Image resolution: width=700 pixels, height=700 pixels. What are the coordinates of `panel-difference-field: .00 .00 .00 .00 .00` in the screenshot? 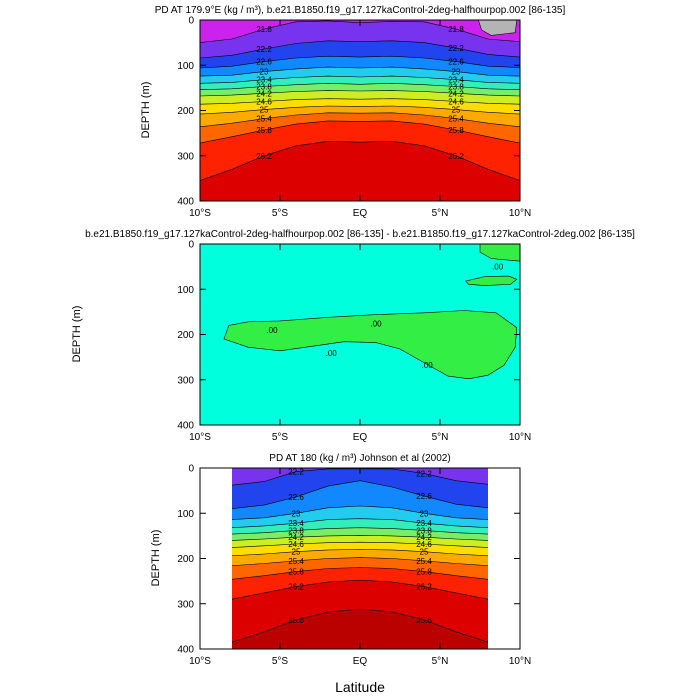 It's located at (360, 334).